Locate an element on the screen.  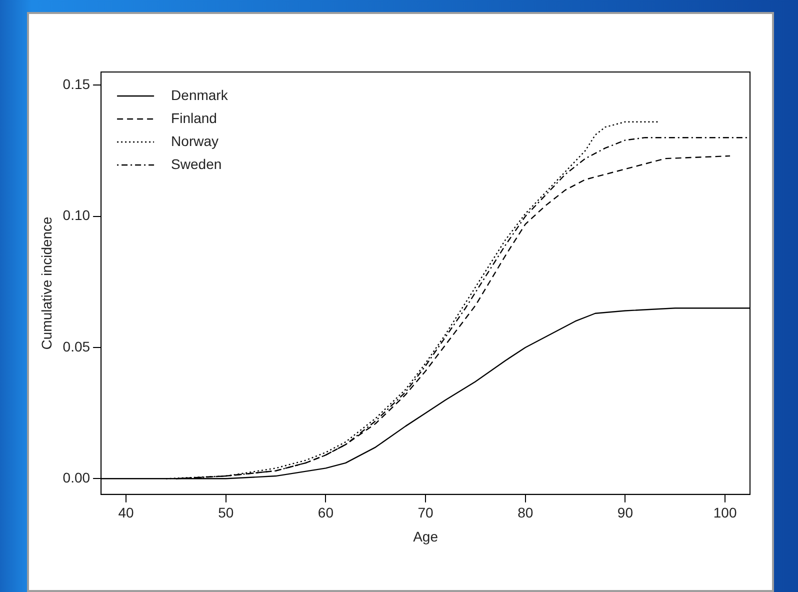
x-tick-label: 50 is located at coordinates (226, 512).